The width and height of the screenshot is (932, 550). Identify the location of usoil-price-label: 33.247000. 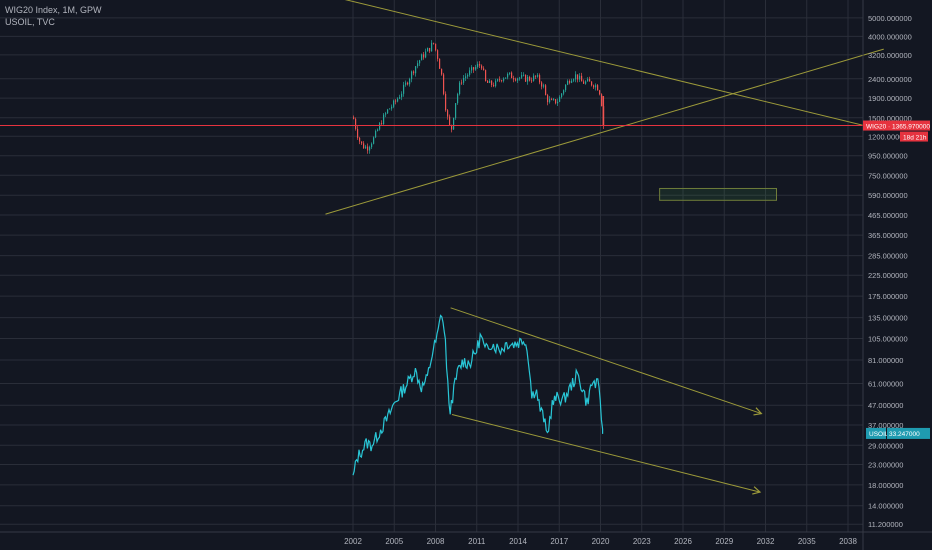
(904, 434).